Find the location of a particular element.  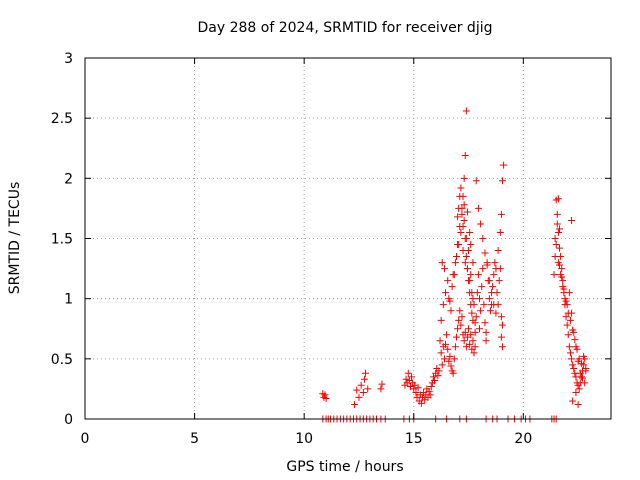

x-tick-label: 0 is located at coordinates (85, 439).